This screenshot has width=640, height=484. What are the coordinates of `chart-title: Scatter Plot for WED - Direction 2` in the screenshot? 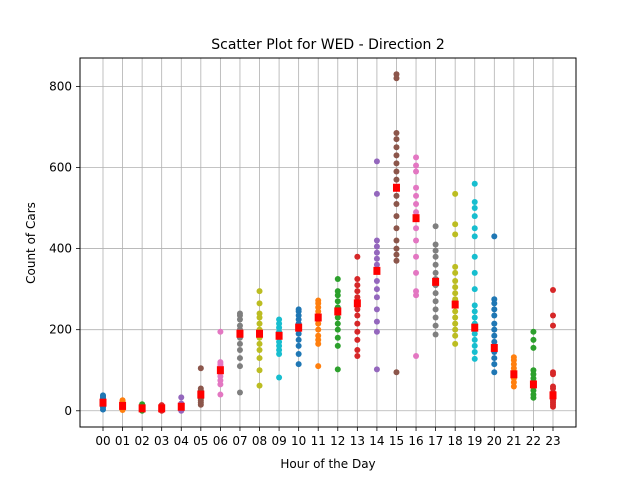 It's located at (328, 45).